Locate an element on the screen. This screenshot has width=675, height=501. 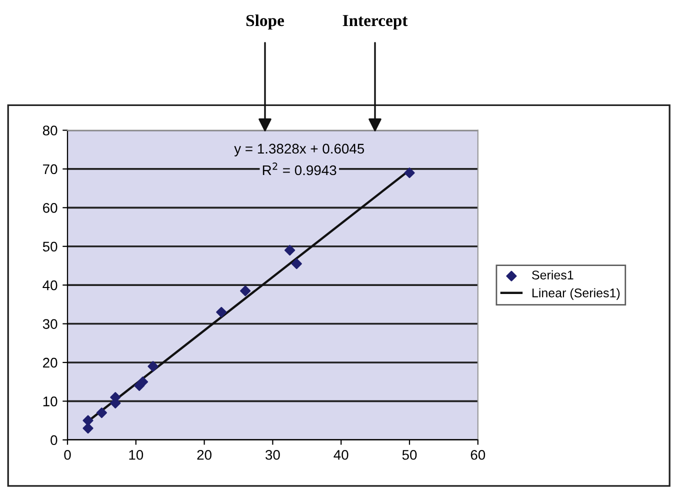
x-tick-label: 30 is located at coordinates (273, 455).